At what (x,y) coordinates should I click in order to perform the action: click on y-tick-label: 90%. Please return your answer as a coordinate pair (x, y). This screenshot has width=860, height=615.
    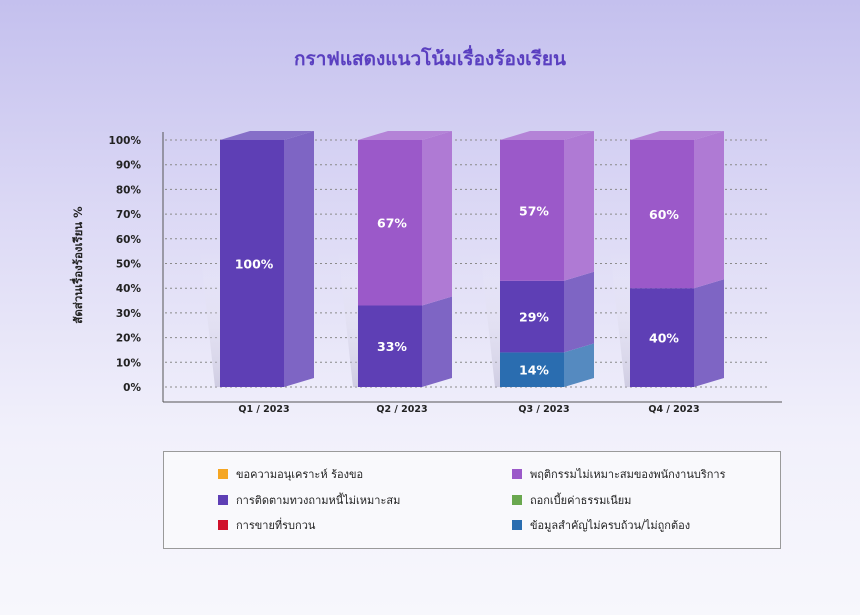
    Looking at the image, I should click on (129, 166).